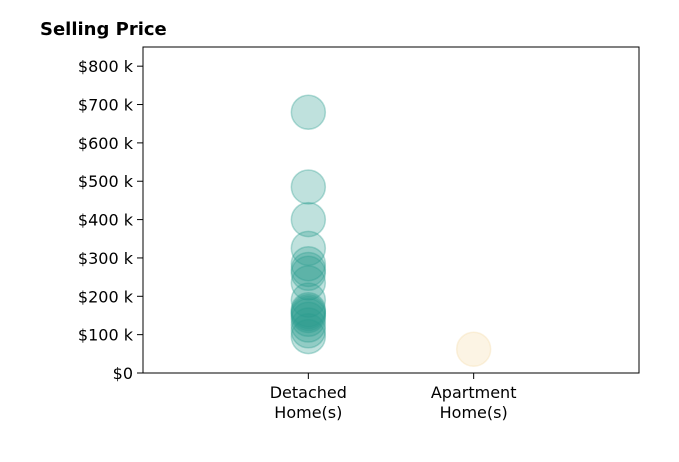 This screenshot has height=462, width=679. I want to click on y-tick-label: $300 k, so click(106, 258).